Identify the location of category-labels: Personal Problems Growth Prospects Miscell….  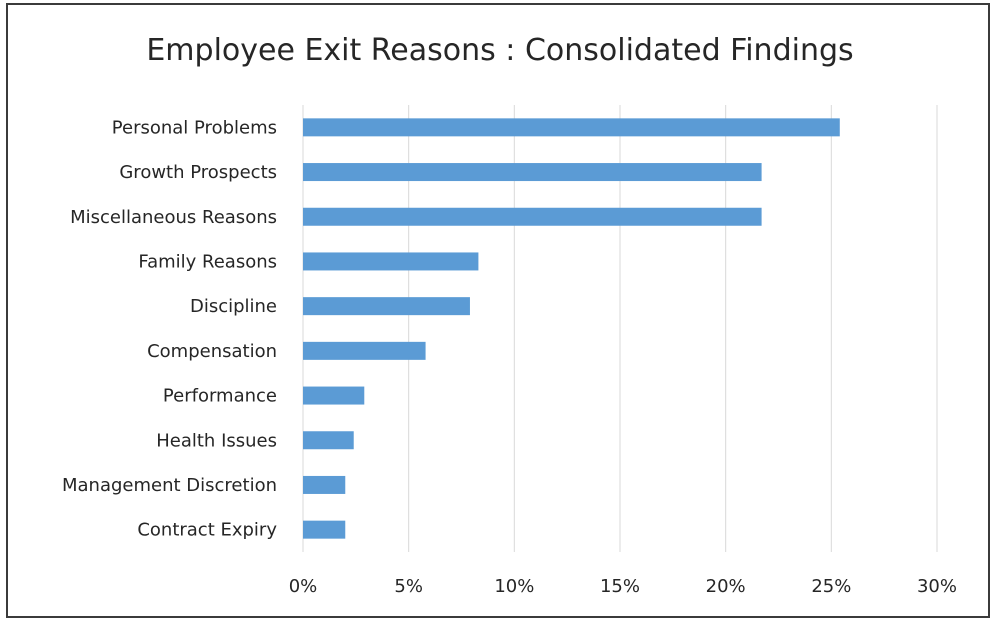
(169, 328).